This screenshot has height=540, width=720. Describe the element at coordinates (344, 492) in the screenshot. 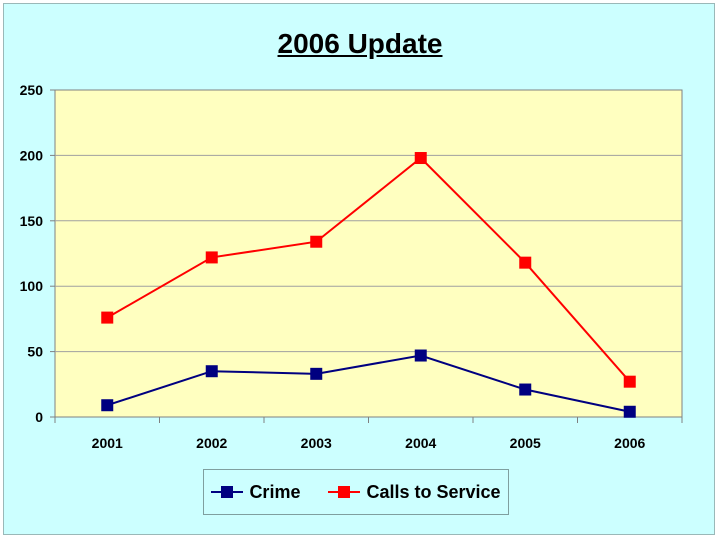

I see `legend-swatch-calls-to-service` at that location.